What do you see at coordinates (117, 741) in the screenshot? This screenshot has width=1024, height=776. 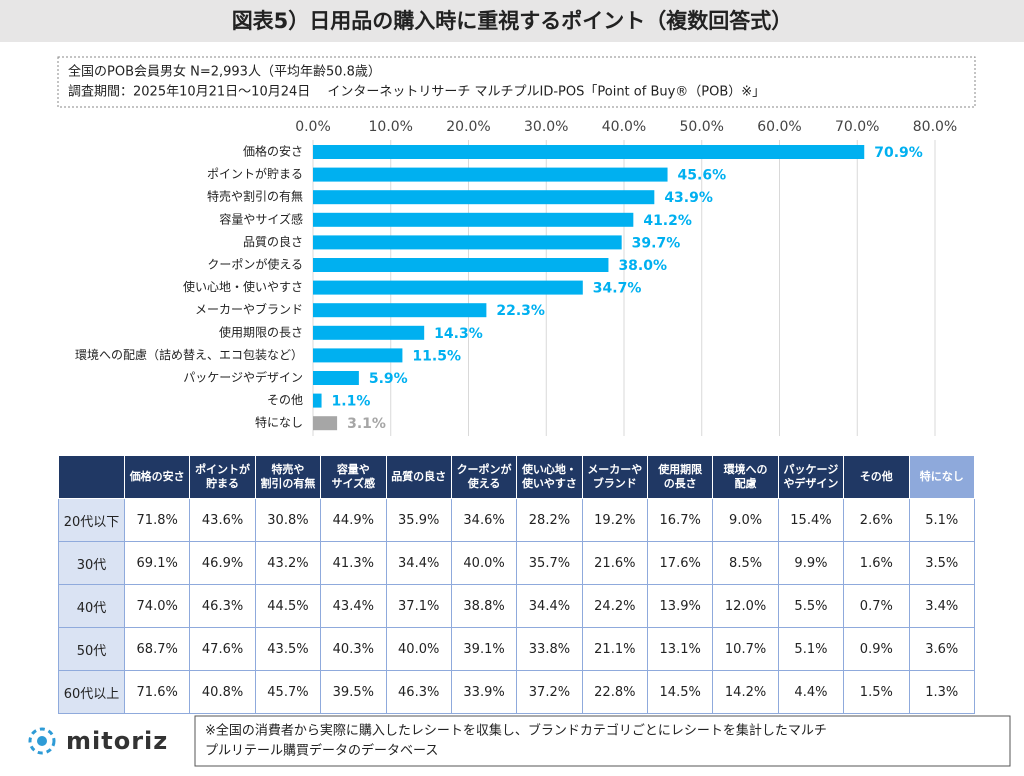 I see `logo-text: mitoriz` at bounding box center [117, 741].